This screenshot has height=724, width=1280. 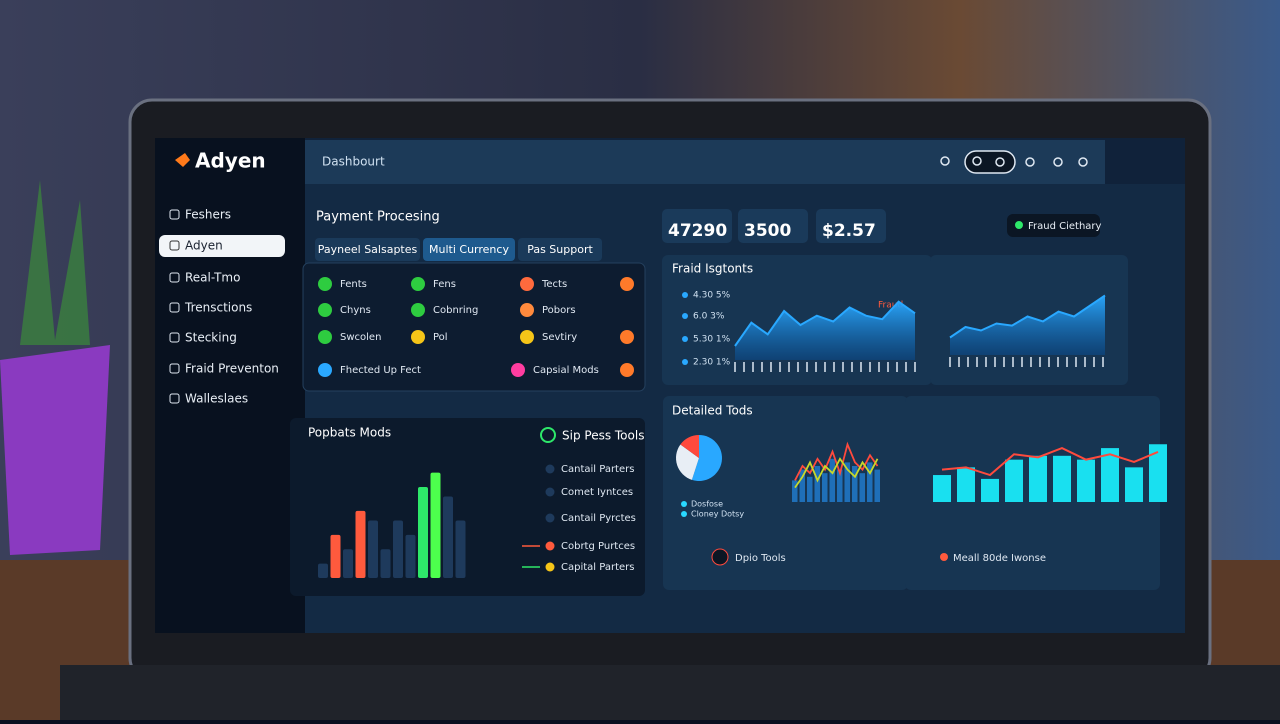 I want to click on item-label: Swcolen, so click(x=360, y=337).